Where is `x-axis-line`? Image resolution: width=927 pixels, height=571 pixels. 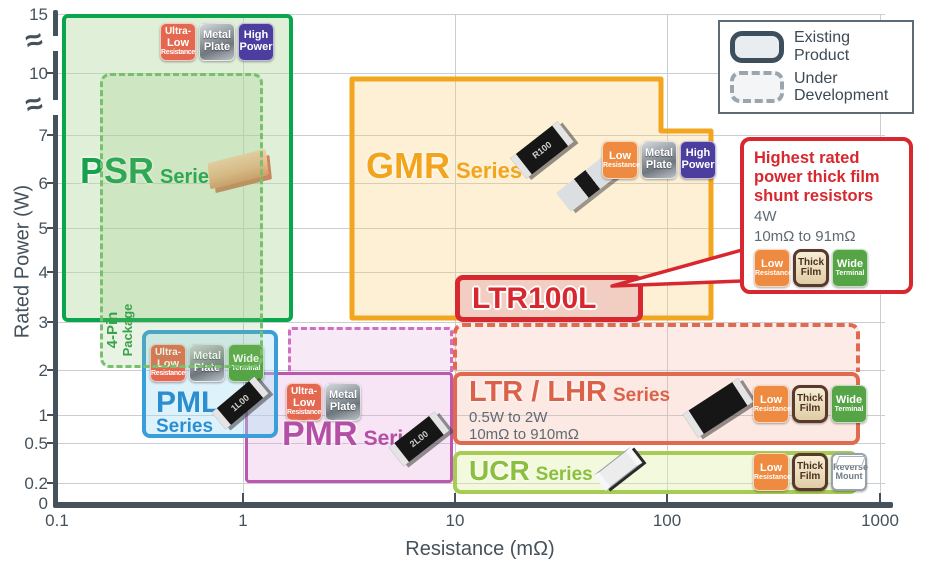 x-axis-line is located at coordinates (473, 505).